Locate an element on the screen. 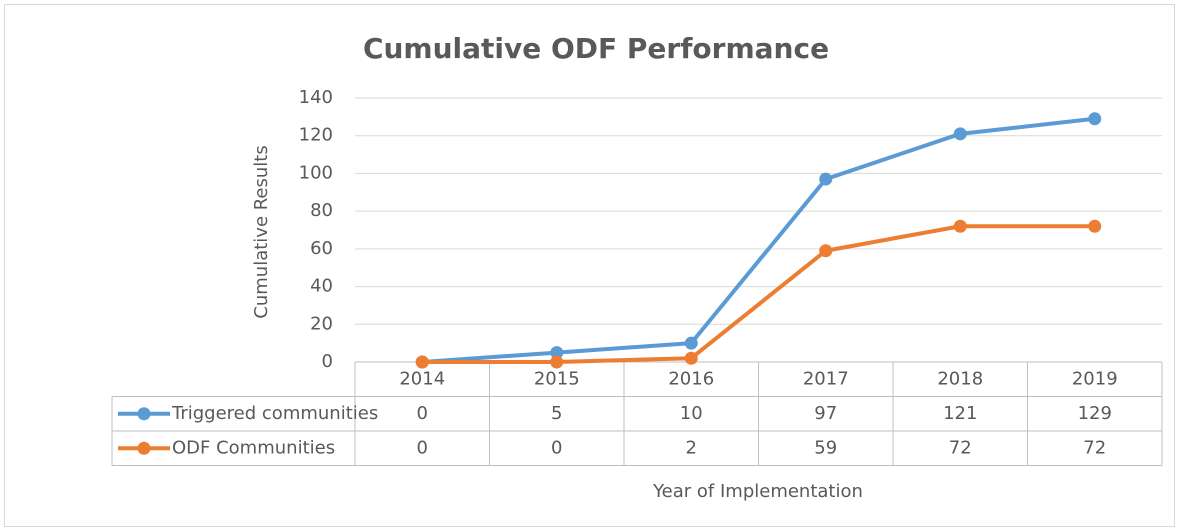 This screenshot has width=1179, height=531. table-value: 121 is located at coordinates (960, 413).